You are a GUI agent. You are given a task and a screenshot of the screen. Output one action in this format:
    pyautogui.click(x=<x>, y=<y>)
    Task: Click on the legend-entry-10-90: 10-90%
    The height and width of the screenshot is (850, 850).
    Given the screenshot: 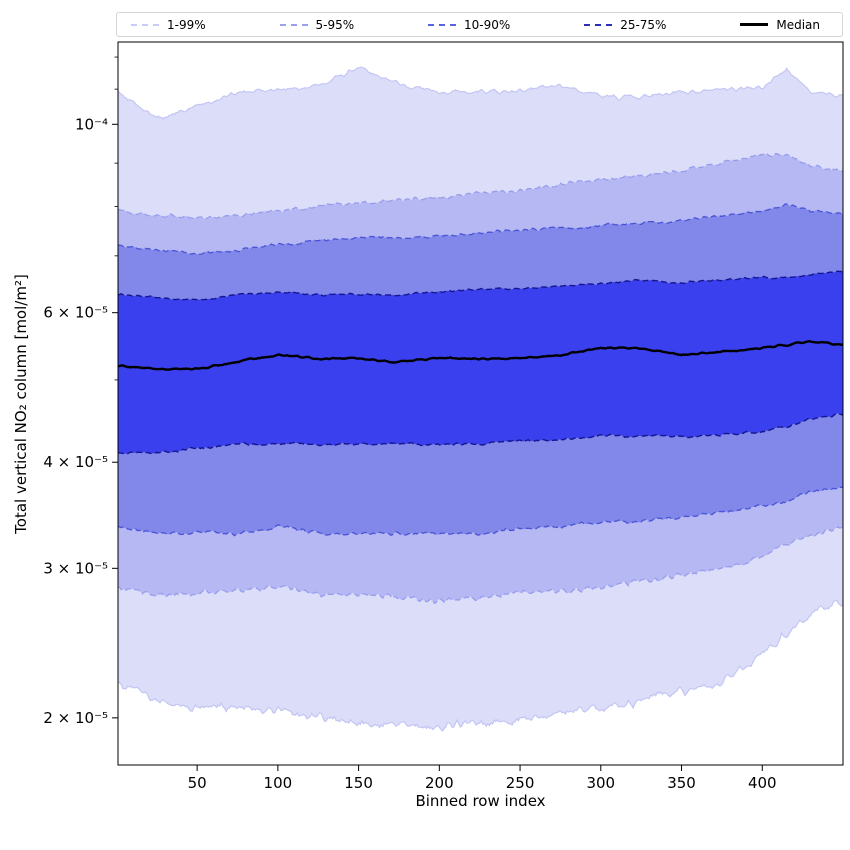 What is the action you would take?
    pyautogui.click(x=469, y=25)
    